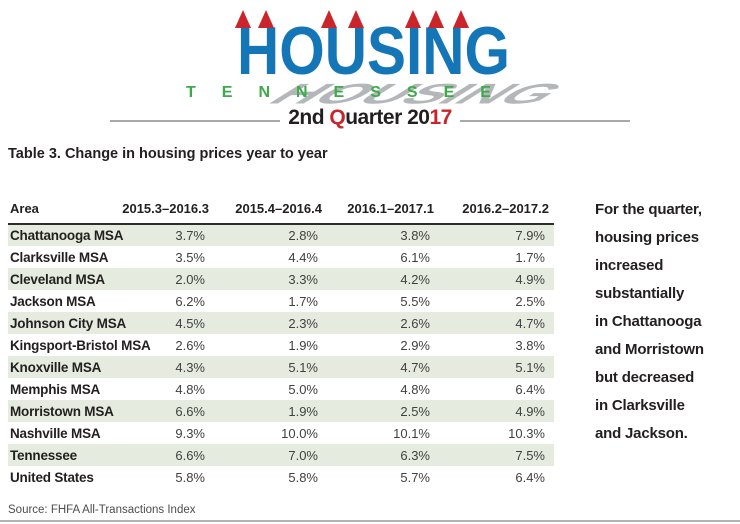 The width and height of the screenshot is (740, 524). I want to click on value-cell: 3.7%, so click(190, 235).